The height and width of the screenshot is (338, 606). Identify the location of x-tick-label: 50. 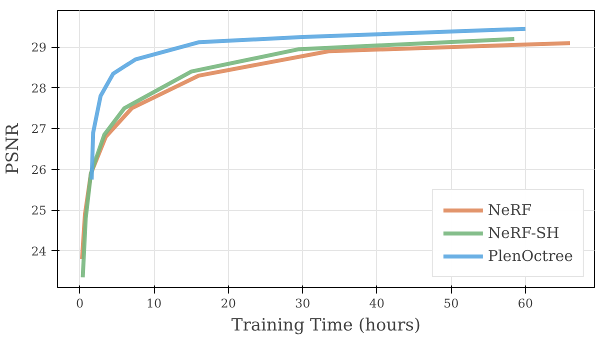
(451, 303).